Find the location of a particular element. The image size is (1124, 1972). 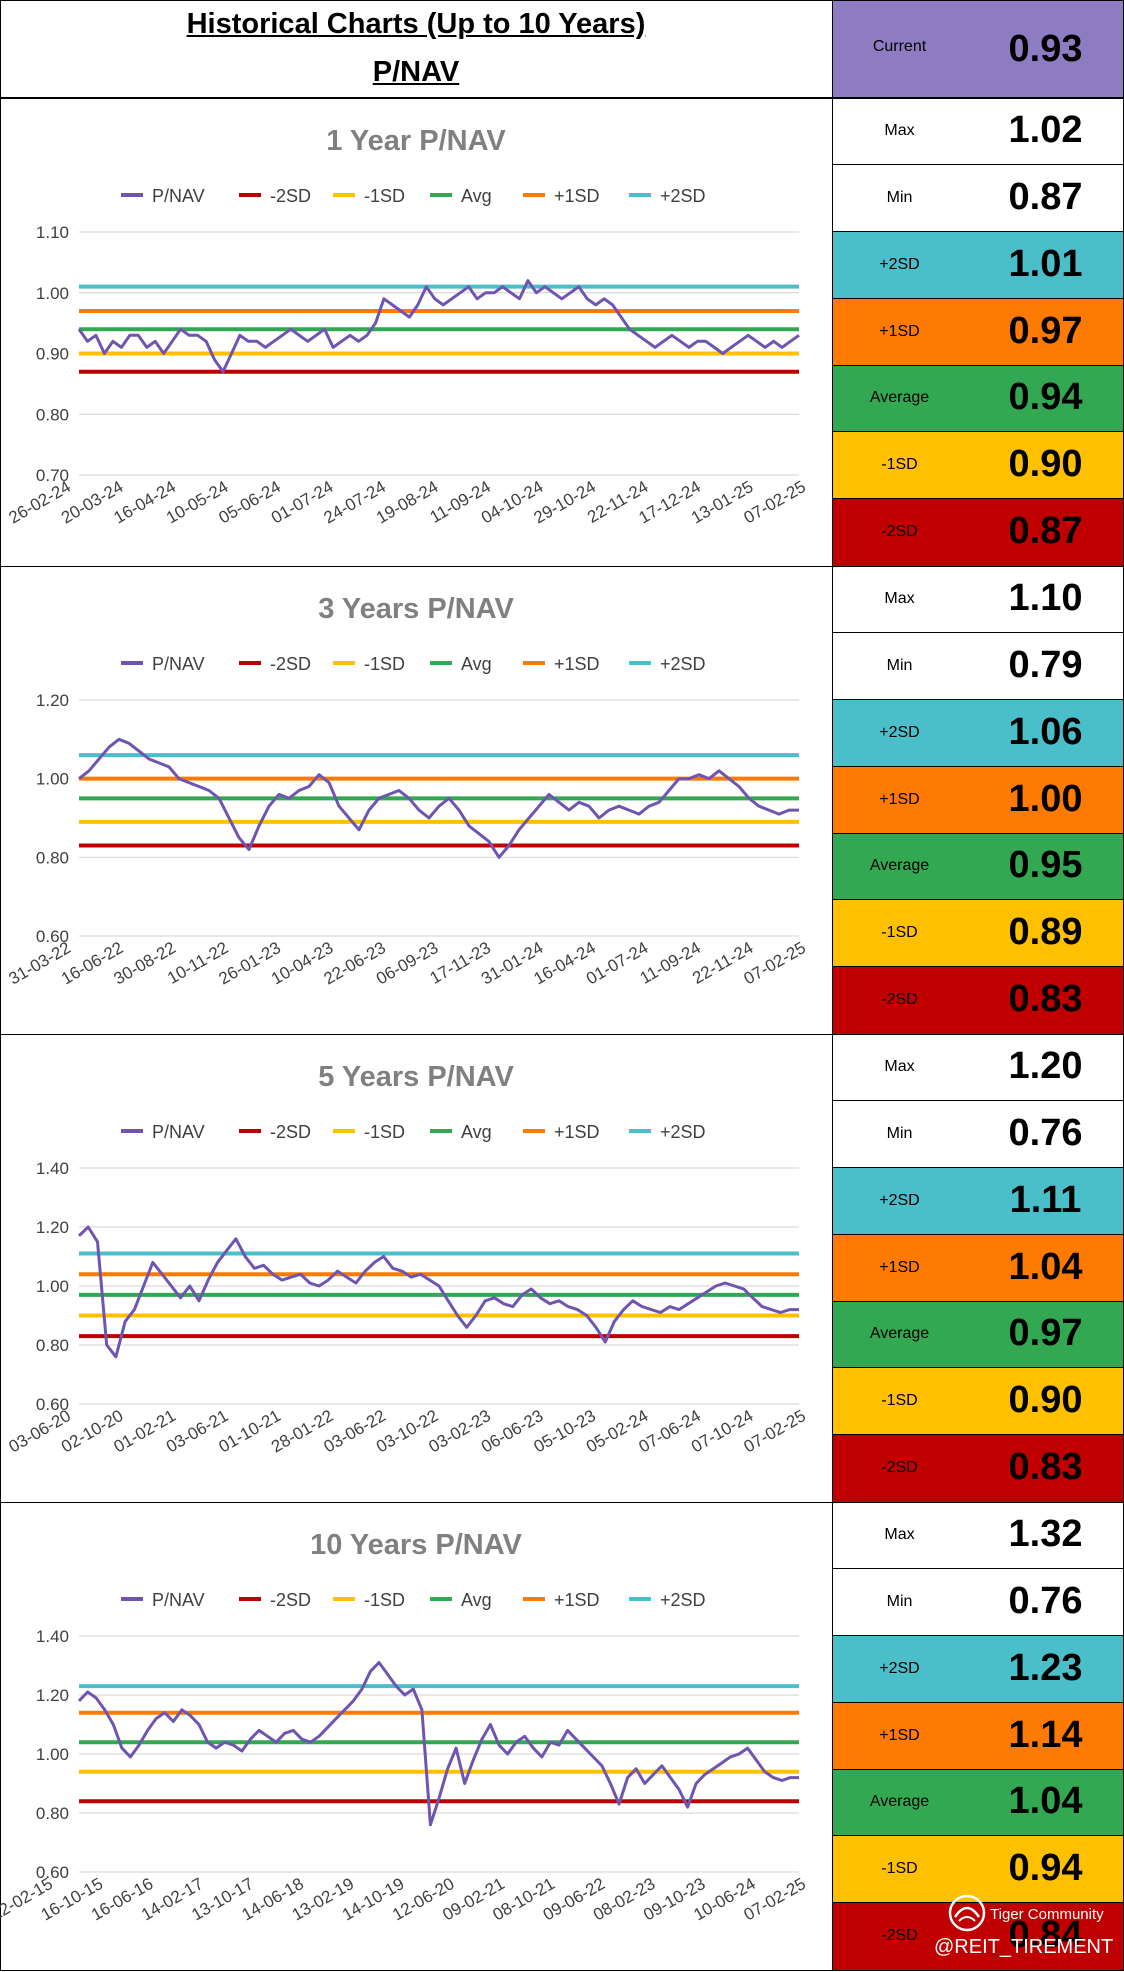

stat-p1sd: +1SD 0.97 is located at coordinates (978, 331).